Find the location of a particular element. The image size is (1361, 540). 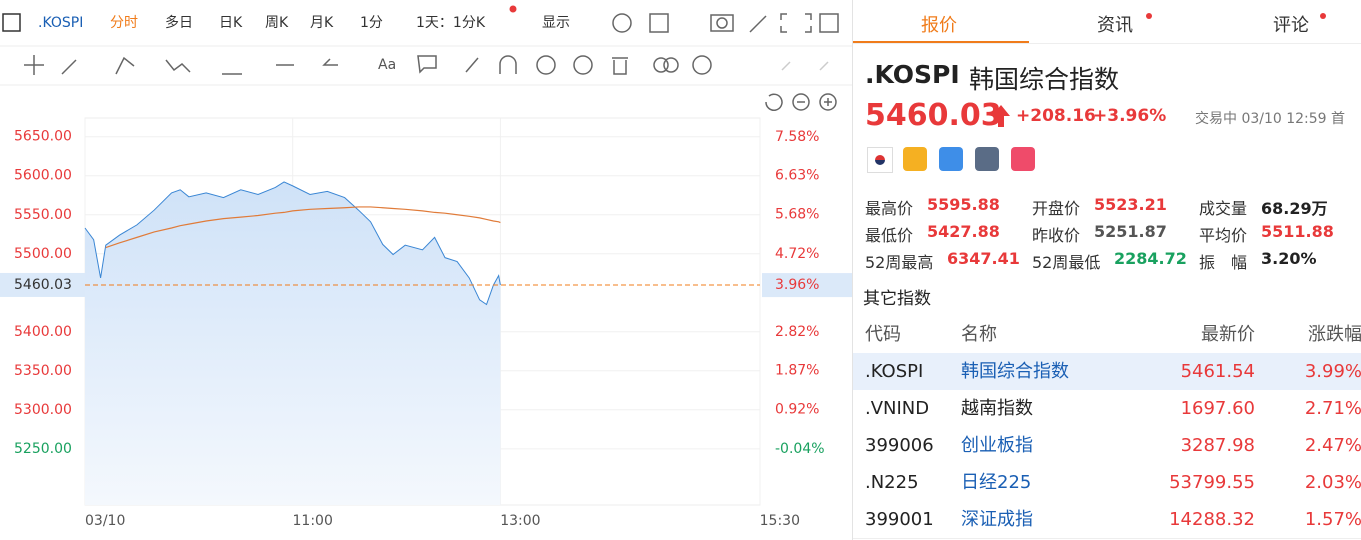

stat-label: 最低价 is located at coordinates (889, 235).